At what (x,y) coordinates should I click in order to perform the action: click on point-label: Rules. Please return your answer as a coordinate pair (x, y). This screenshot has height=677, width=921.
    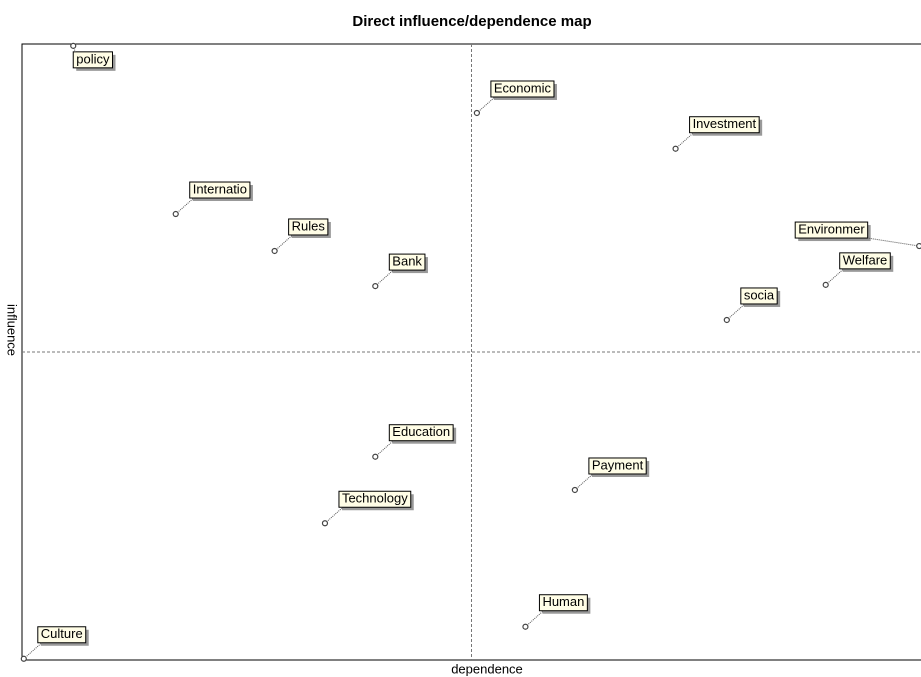
    Looking at the image, I should click on (309, 225).